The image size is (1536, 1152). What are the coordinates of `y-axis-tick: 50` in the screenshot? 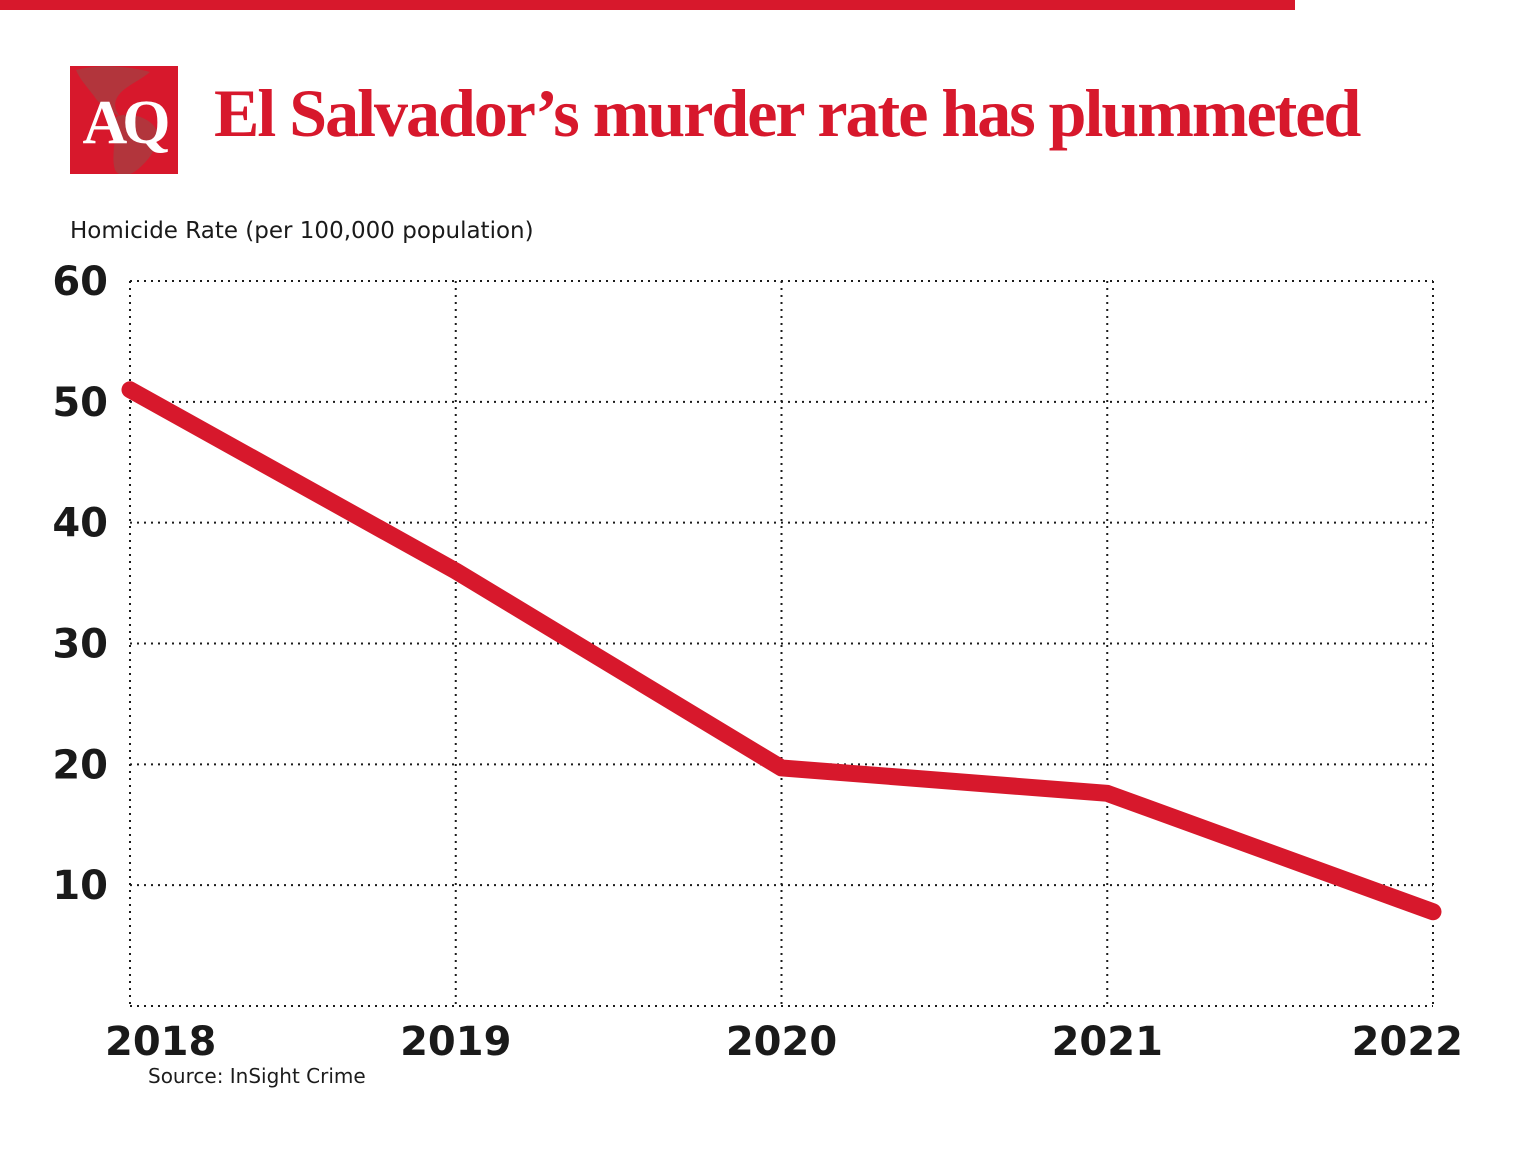 It's located at (80, 403).